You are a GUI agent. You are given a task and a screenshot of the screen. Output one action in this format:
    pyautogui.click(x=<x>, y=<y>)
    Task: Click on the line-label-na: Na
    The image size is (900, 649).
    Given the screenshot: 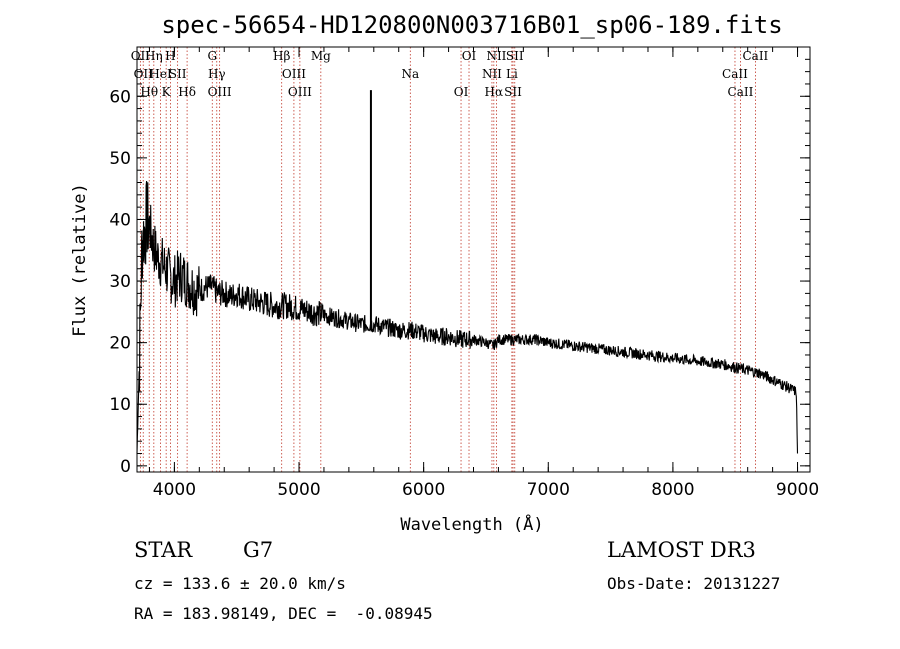 What is the action you would take?
    pyautogui.click(x=410, y=74)
    